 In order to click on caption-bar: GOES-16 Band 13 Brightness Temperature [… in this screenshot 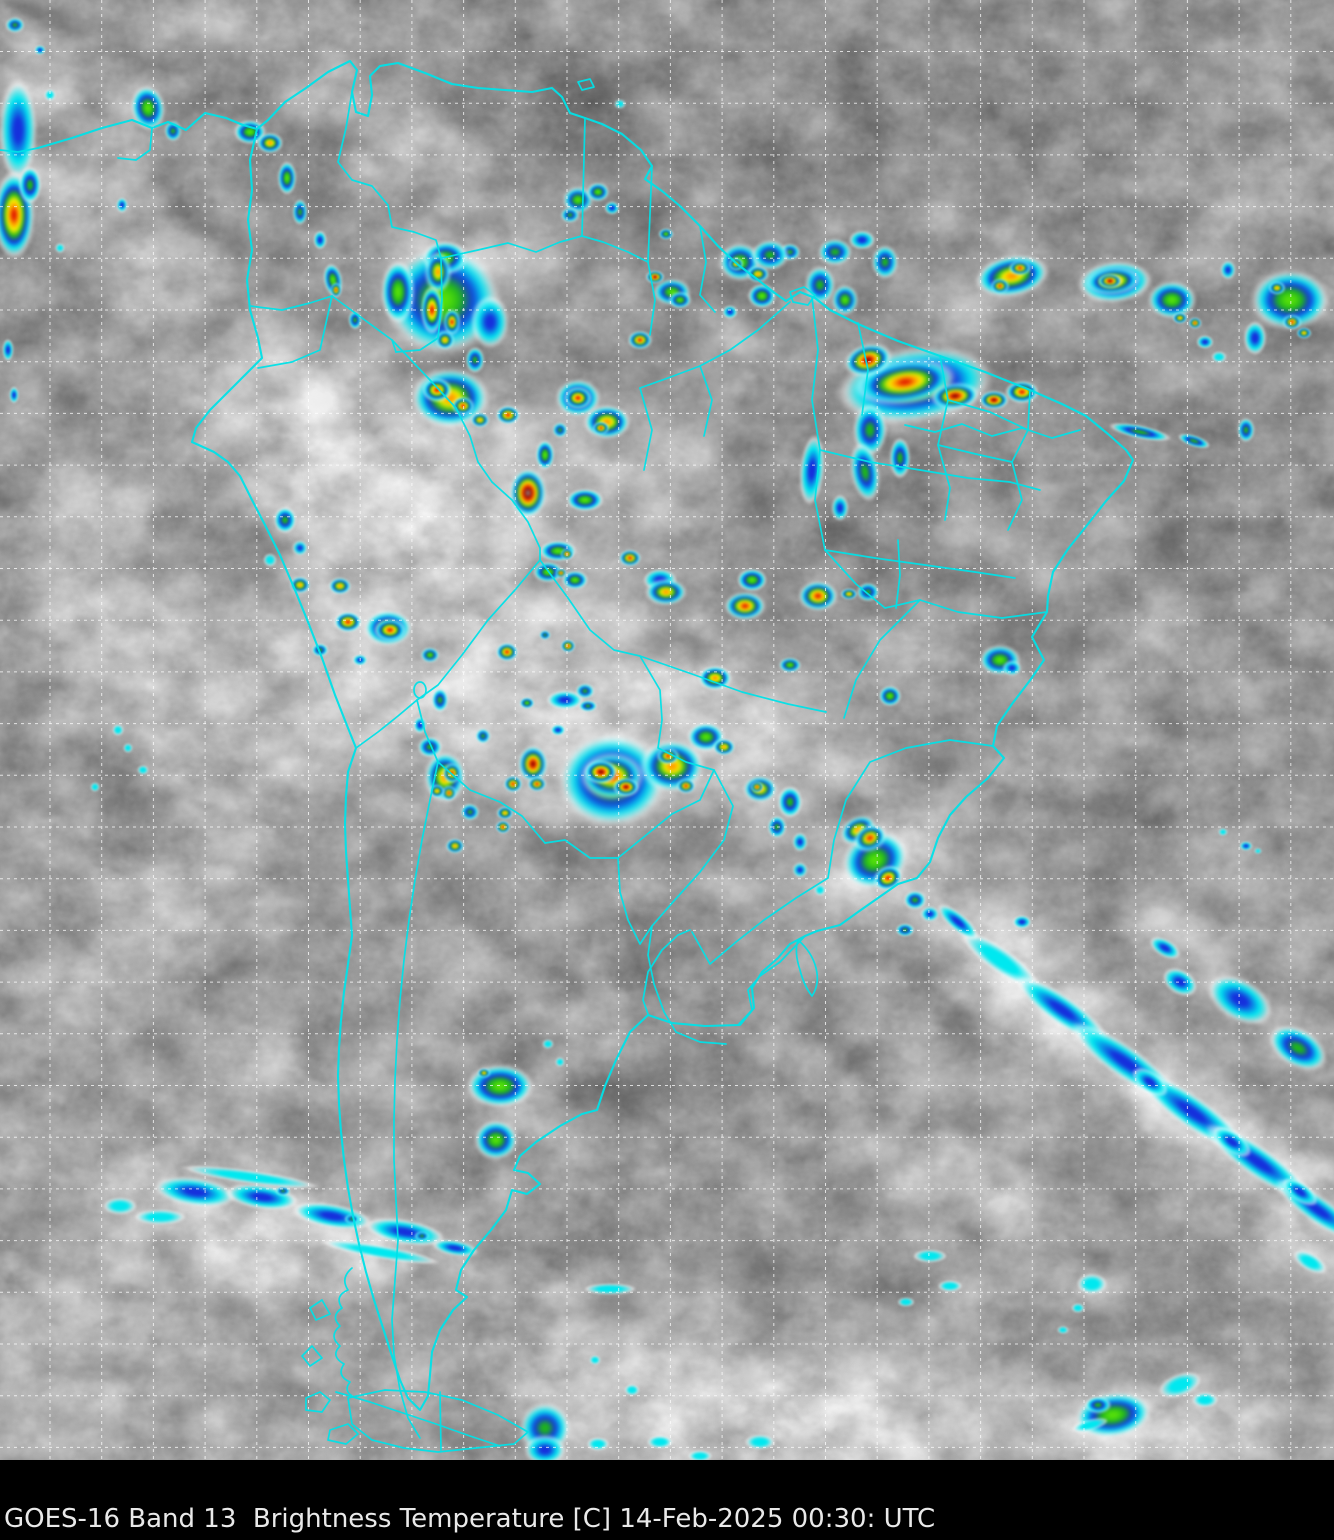, I will do `click(667, 1500)`.